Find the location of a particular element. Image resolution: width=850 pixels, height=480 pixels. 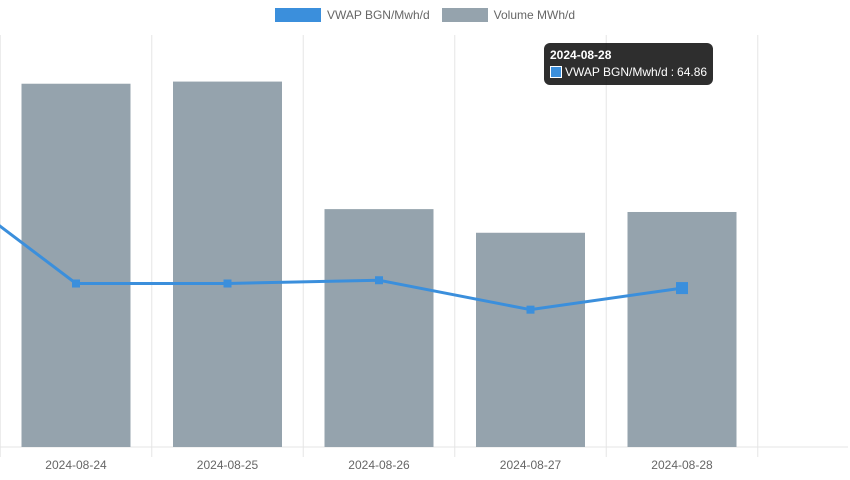

legend-swatch-volume is located at coordinates (464, 15).